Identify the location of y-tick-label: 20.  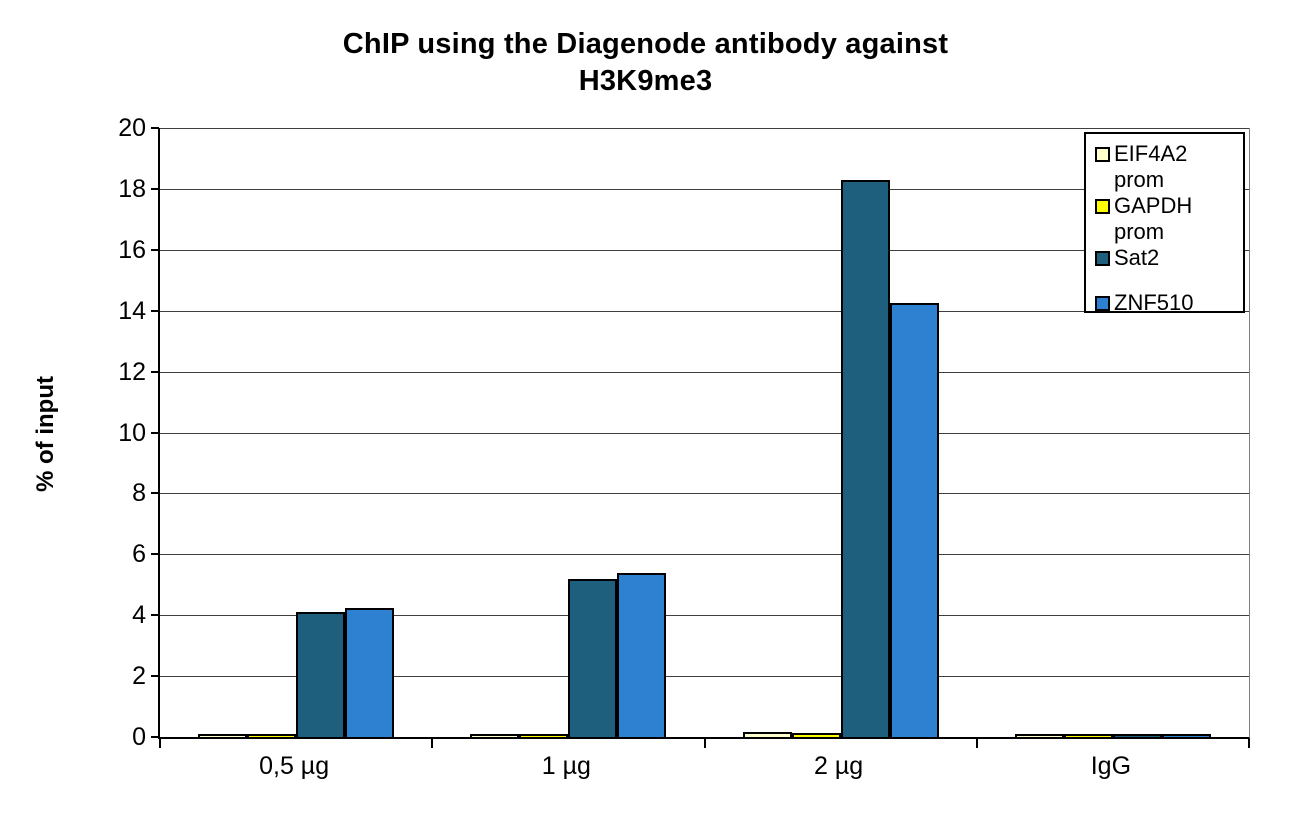
(132, 128).